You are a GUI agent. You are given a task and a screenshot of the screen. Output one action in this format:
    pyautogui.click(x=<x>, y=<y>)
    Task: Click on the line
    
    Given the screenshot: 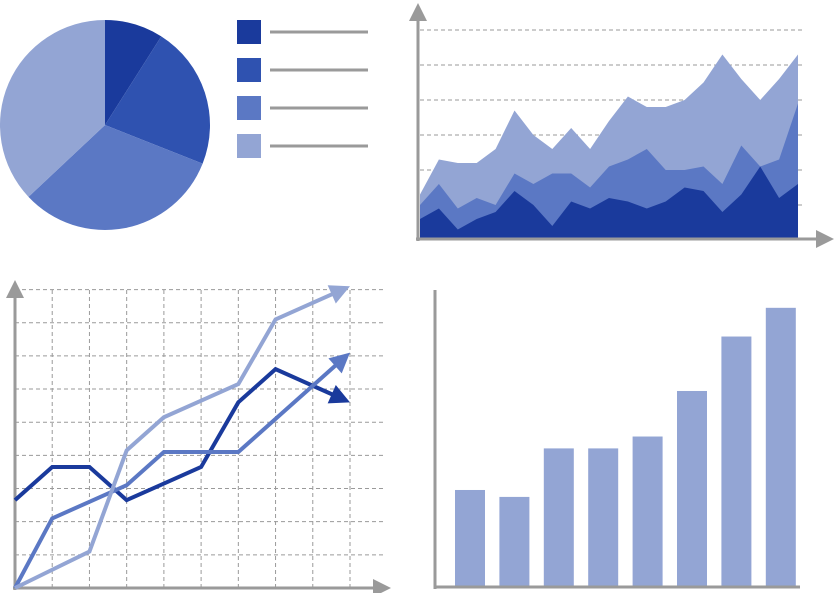 What is the action you would take?
    pyautogui.click(x=176, y=434)
    